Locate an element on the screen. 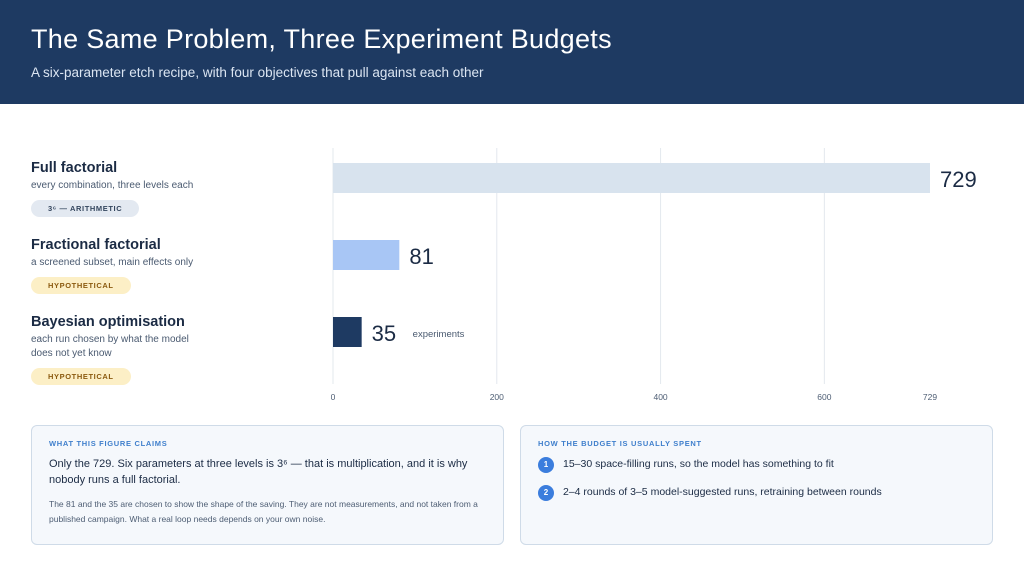 Image resolution: width=1024 pixels, height=576 pixels. x-tick-label: 600 is located at coordinates (824, 397).